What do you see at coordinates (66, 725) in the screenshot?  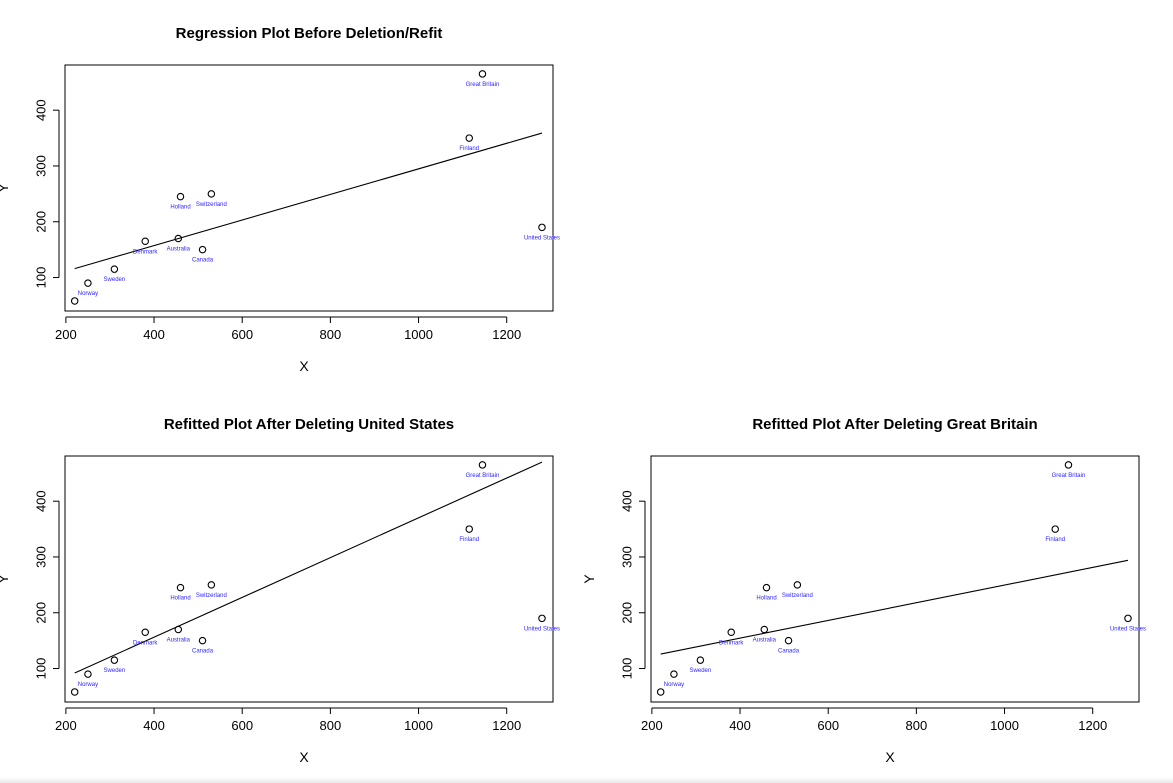 I see `x-tick-label-p2-0: 200` at bounding box center [66, 725].